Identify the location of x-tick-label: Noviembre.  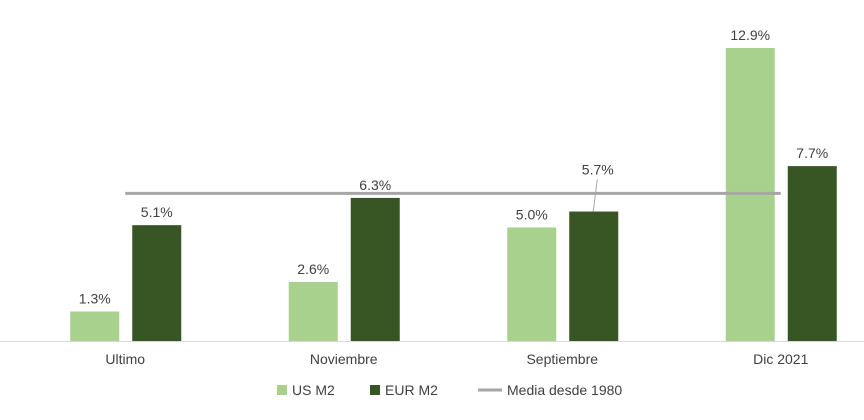
(344, 359).